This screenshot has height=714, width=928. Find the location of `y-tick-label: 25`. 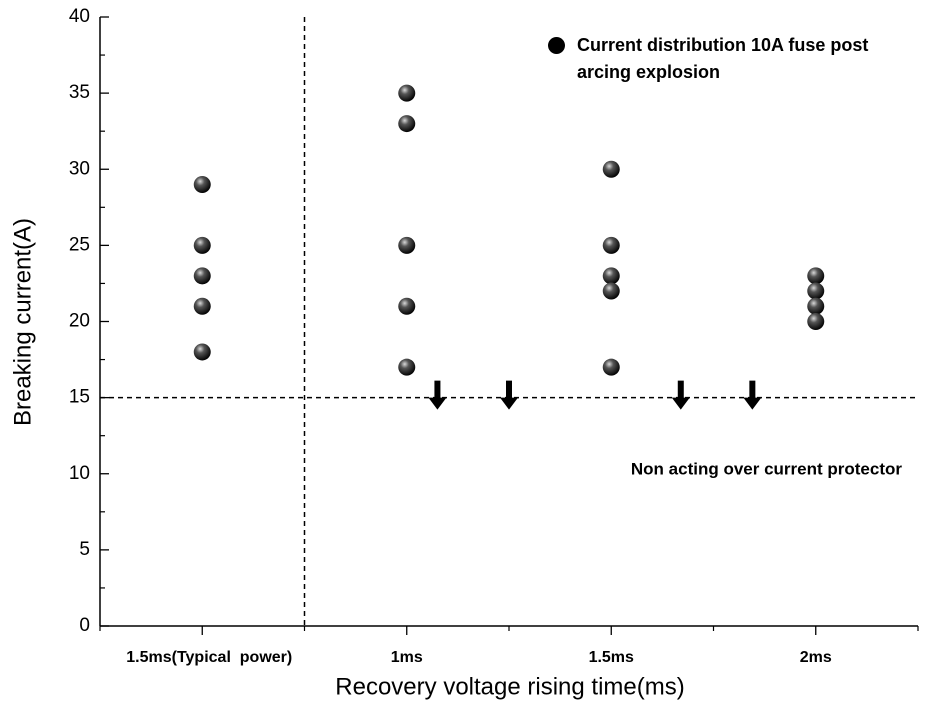

y-tick-label: 25 is located at coordinates (79, 244).